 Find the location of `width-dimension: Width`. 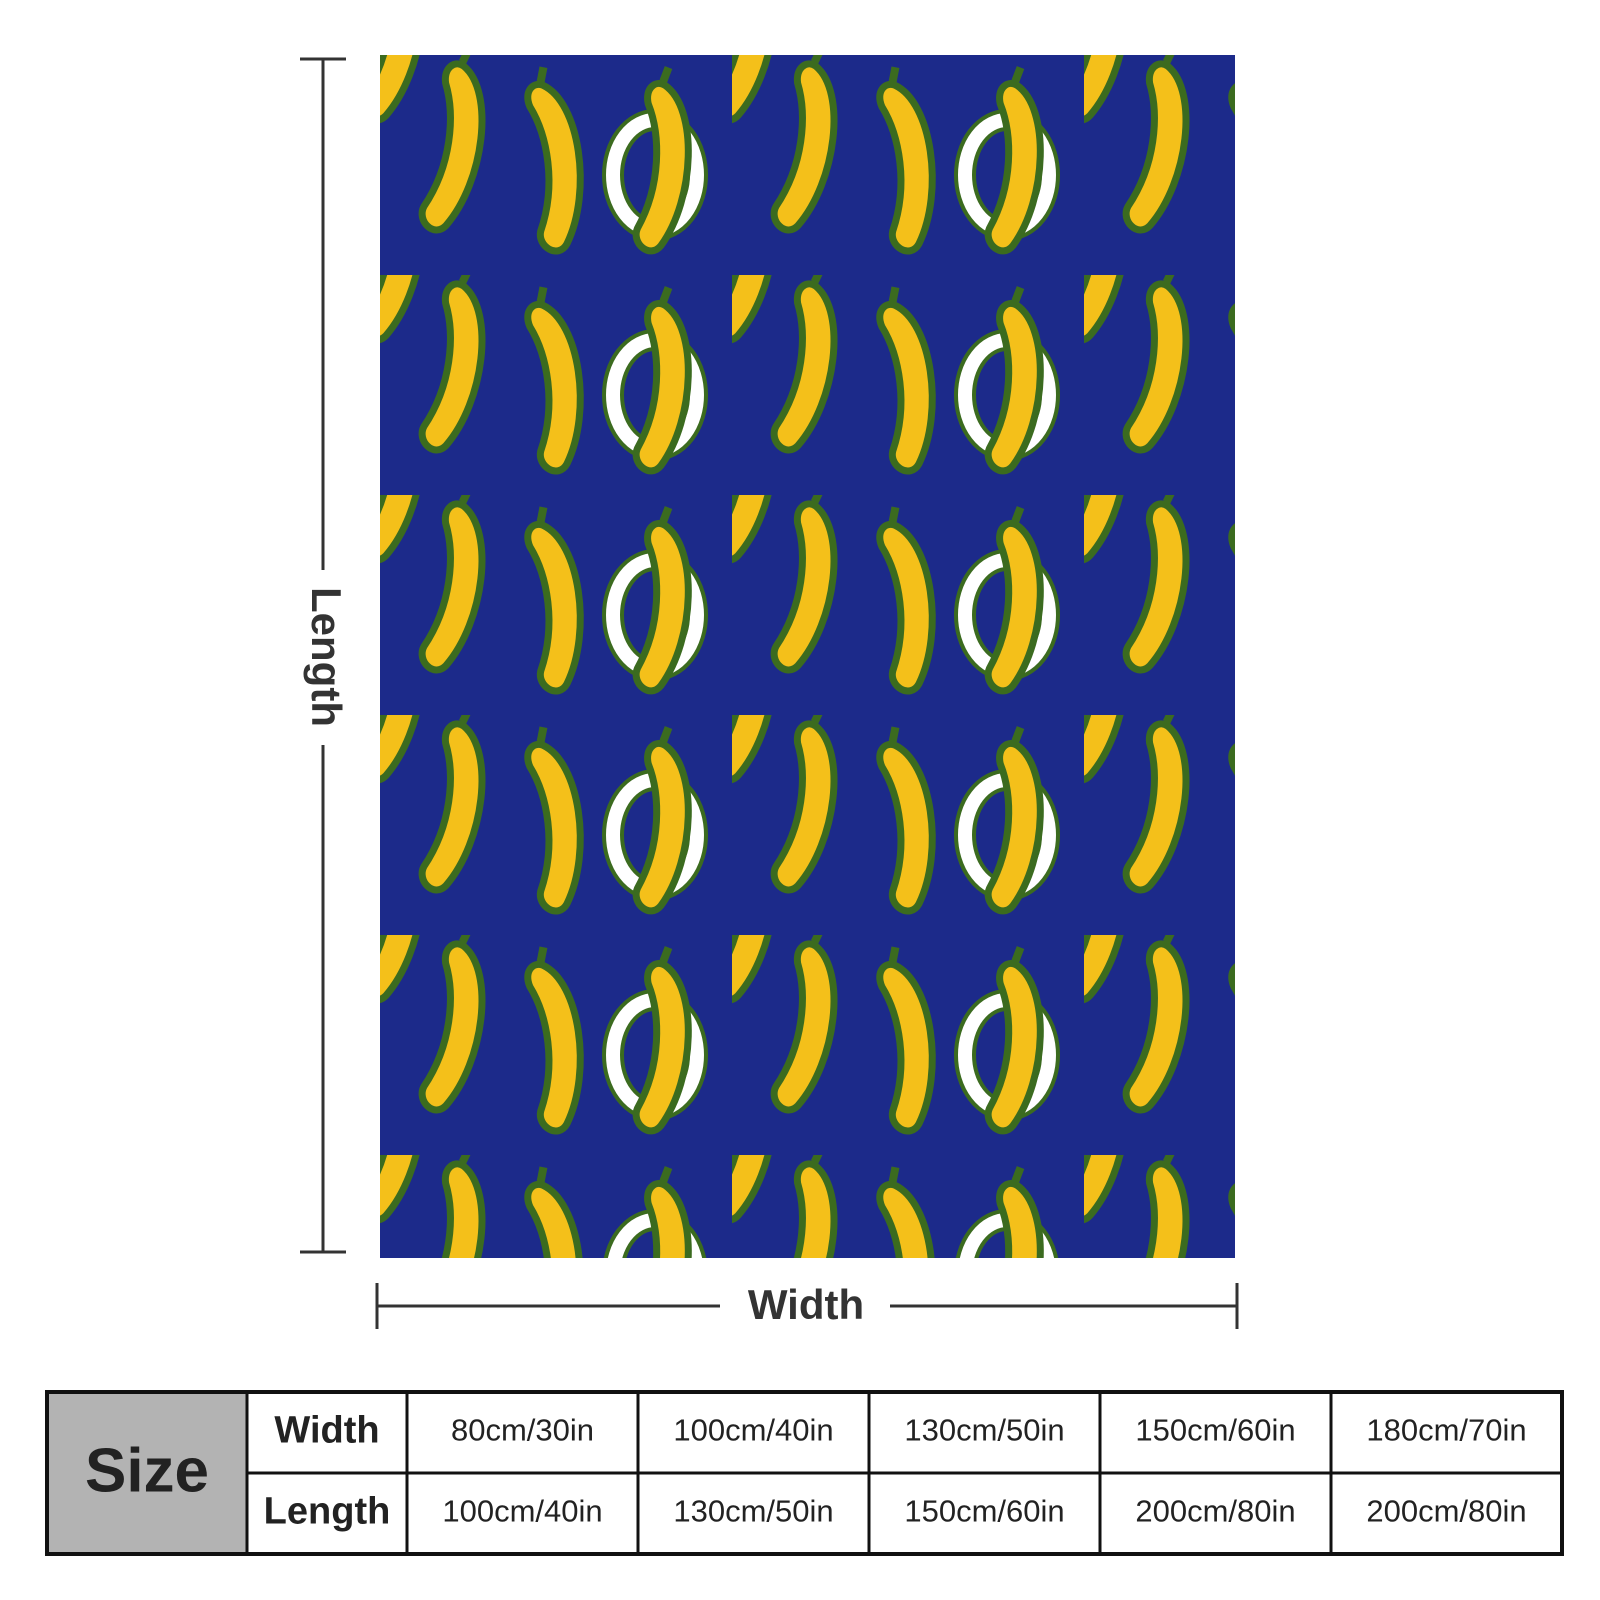

width-dimension: Width is located at coordinates (807, 1305).